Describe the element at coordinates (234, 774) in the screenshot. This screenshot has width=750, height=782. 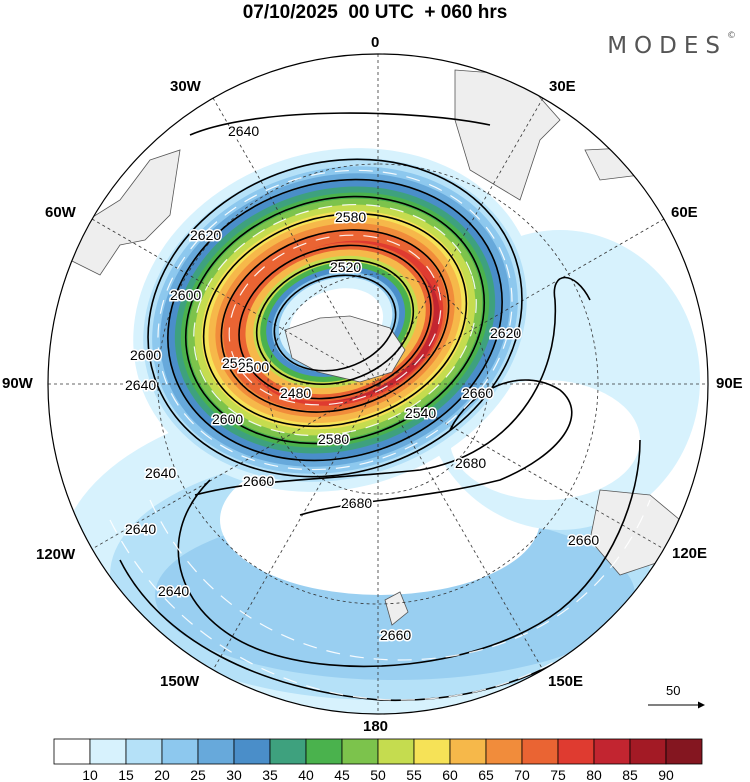
I see `colorbar-tick-label: 30` at that location.